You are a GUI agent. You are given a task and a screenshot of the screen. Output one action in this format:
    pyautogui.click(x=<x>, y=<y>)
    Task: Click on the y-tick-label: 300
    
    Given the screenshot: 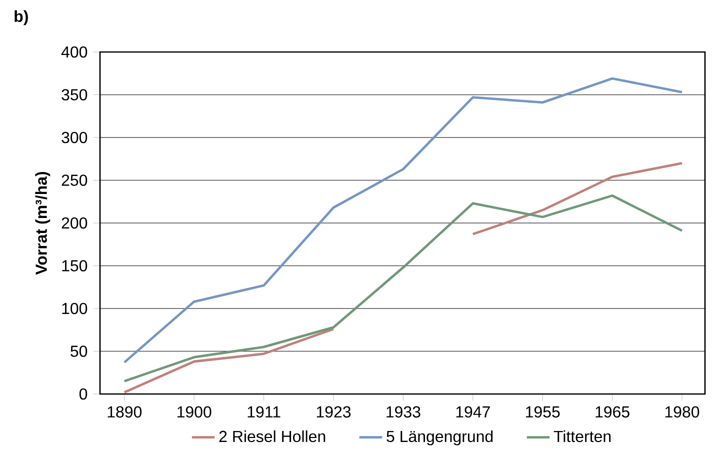 What is the action you would take?
    pyautogui.click(x=75, y=138)
    